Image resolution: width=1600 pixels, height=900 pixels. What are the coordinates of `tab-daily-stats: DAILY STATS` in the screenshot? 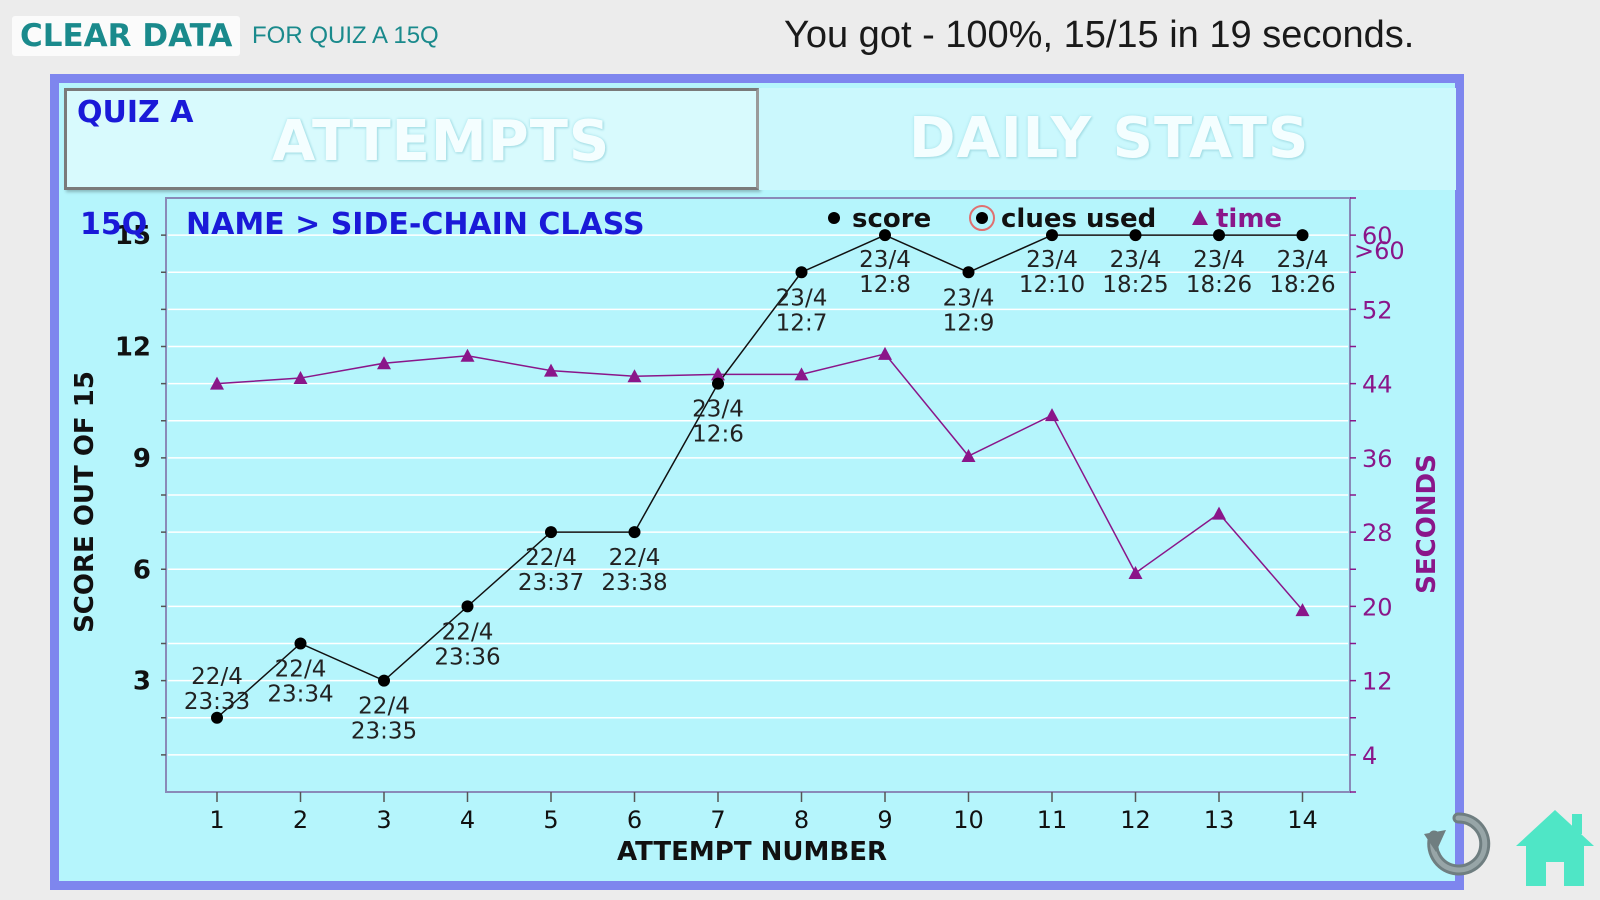 It's located at (1107, 139).